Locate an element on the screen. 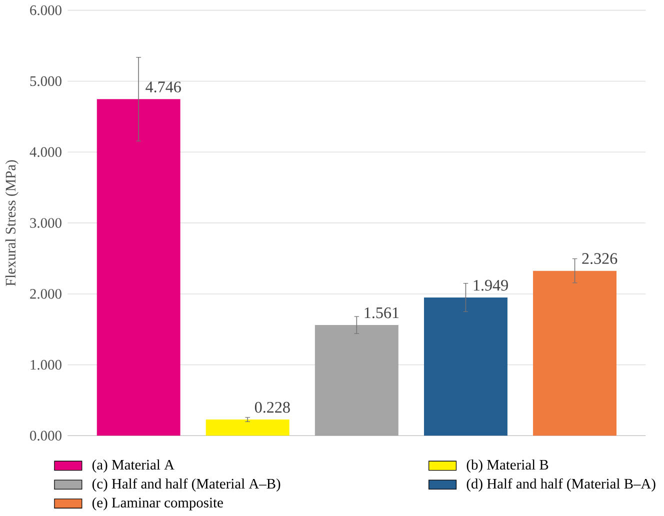  y-axis-title: Flexural Stress (MPa) is located at coordinates (11, 223).